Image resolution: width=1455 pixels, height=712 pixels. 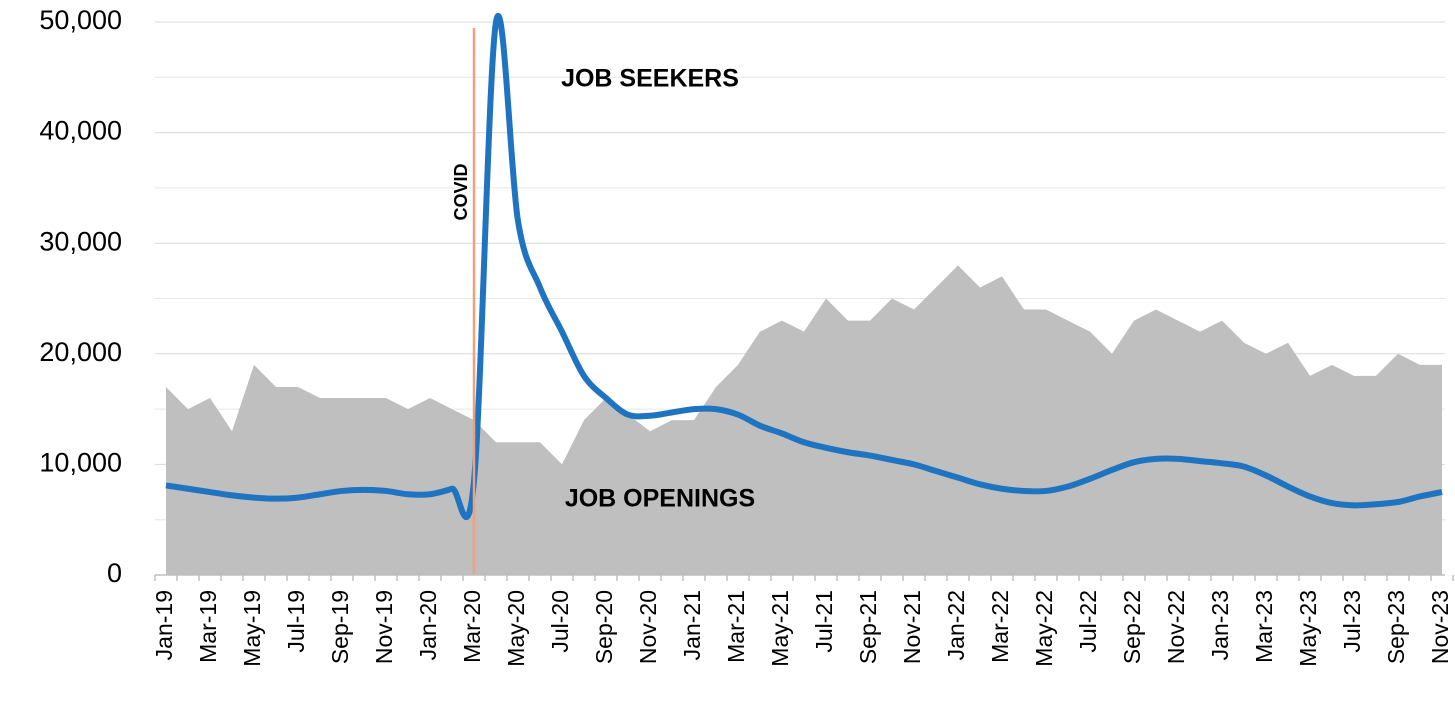 What do you see at coordinates (912, 627) in the screenshot?
I see `x-tick-label: Nov-21` at bounding box center [912, 627].